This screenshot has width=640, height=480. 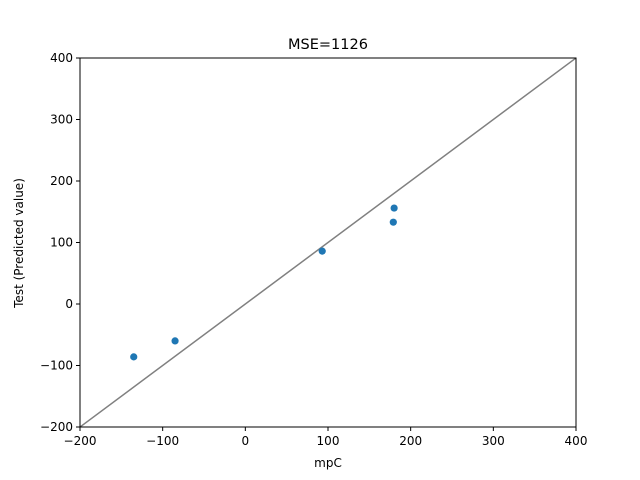 What do you see at coordinates (493, 441) in the screenshot?
I see `x-tick-label: 300` at bounding box center [493, 441].